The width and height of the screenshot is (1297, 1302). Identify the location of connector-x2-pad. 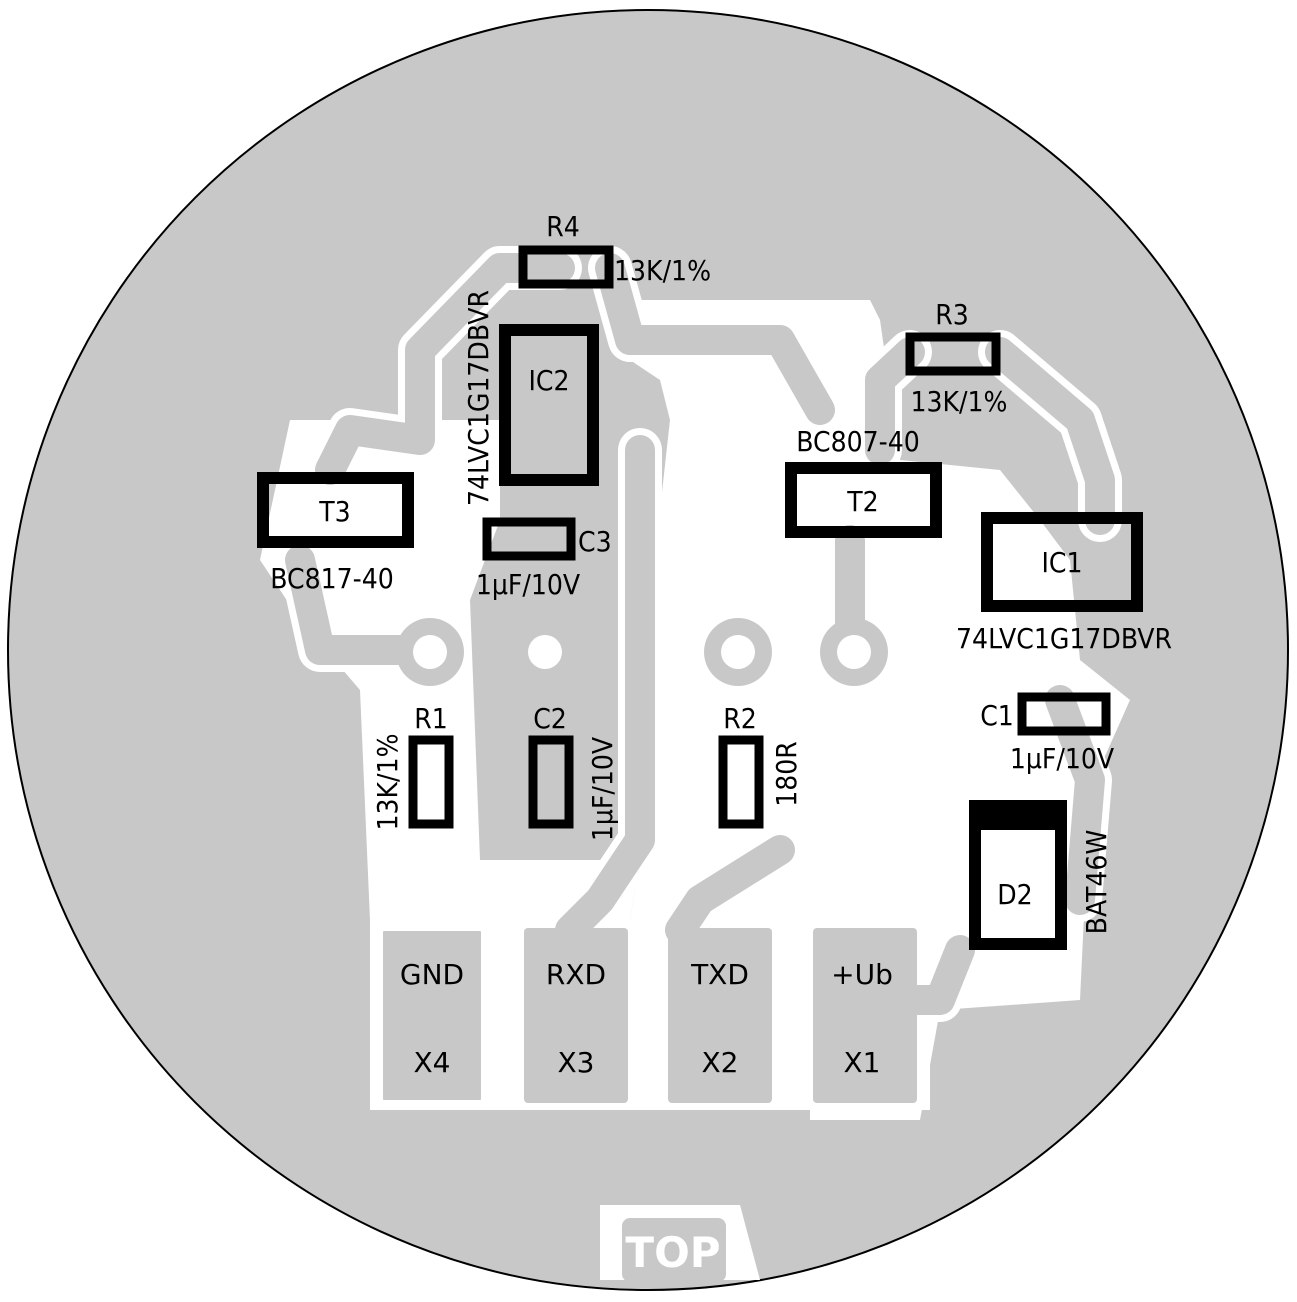
(720, 1015).